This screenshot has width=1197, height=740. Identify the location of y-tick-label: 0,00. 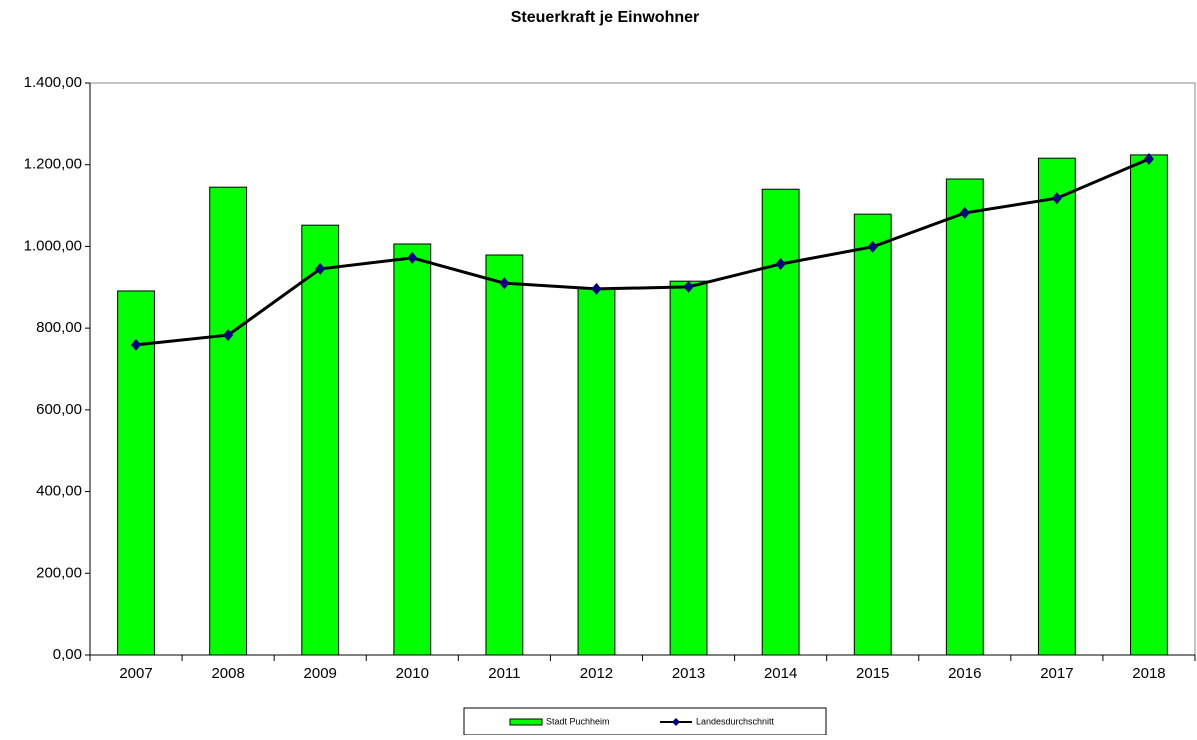
(67, 654).